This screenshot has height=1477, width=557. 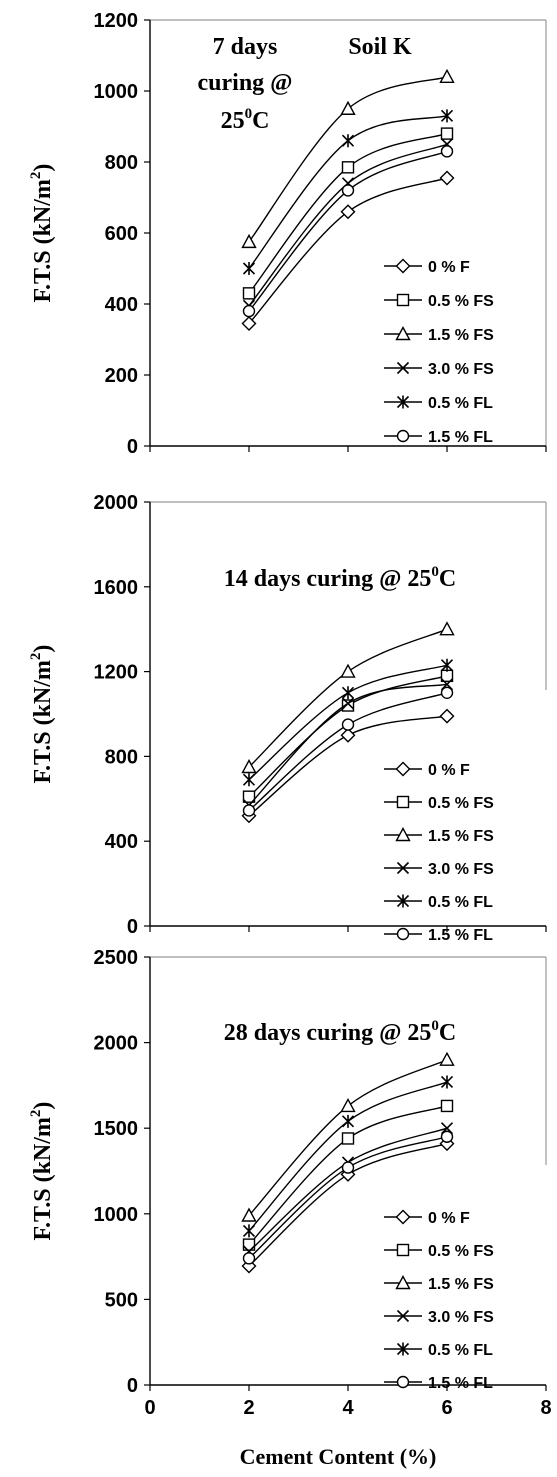 What do you see at coordinates (348, 751) in the screenshot?
I see `series-circle` at bounding box center [348, 751].